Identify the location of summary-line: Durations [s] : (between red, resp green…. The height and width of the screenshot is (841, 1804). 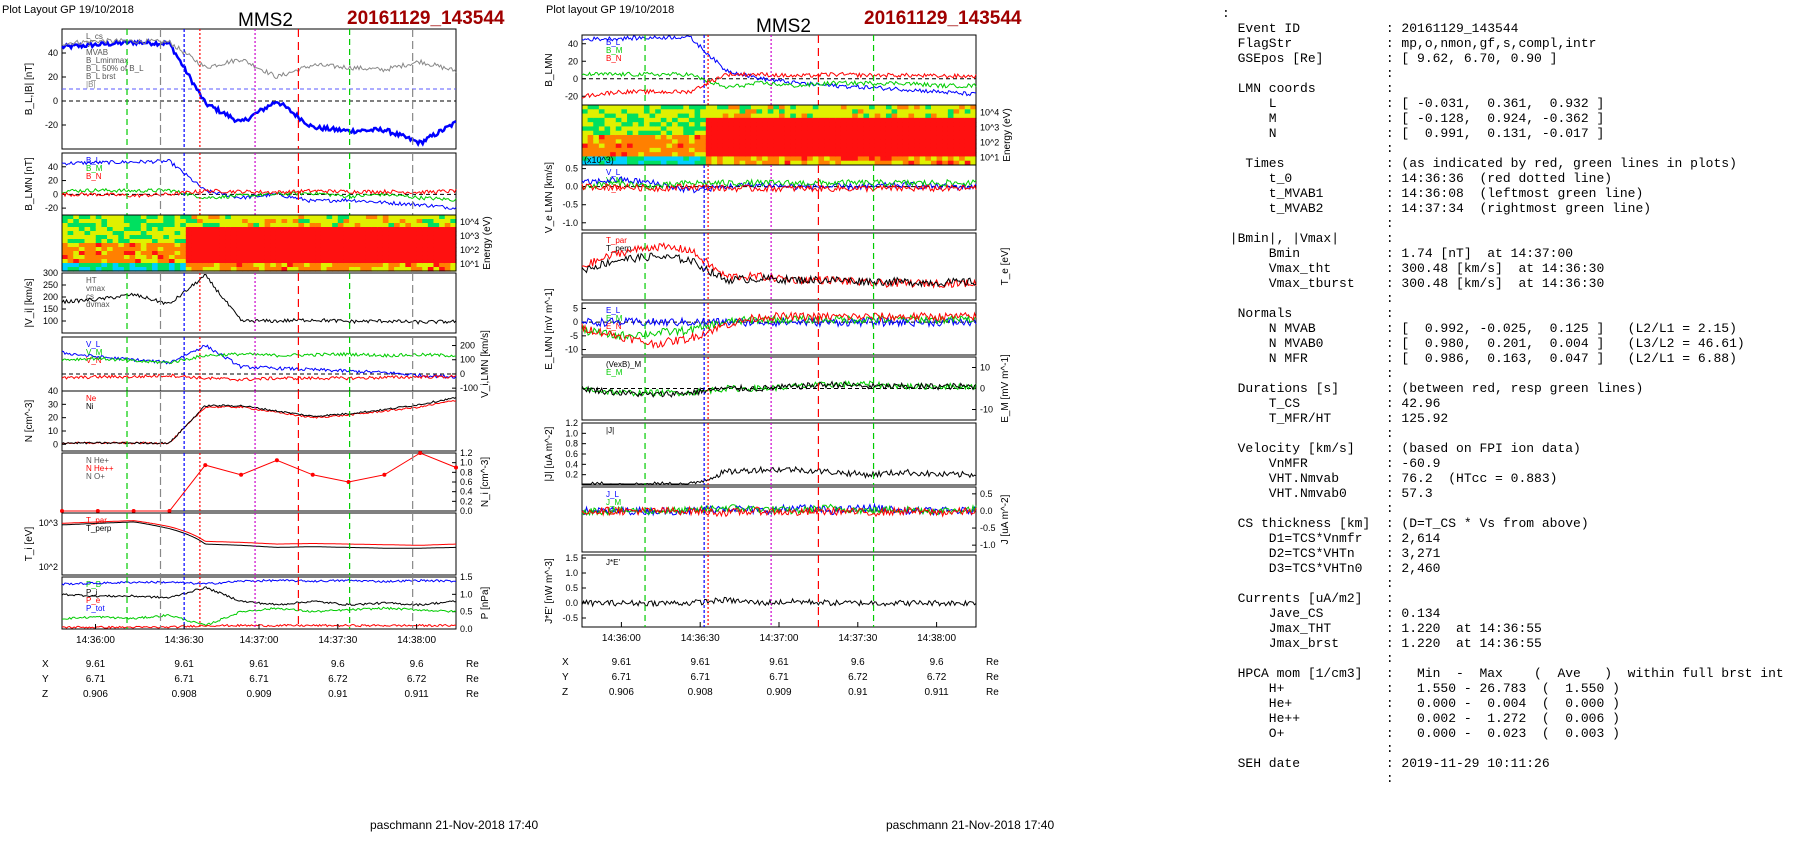
(1433, 388).